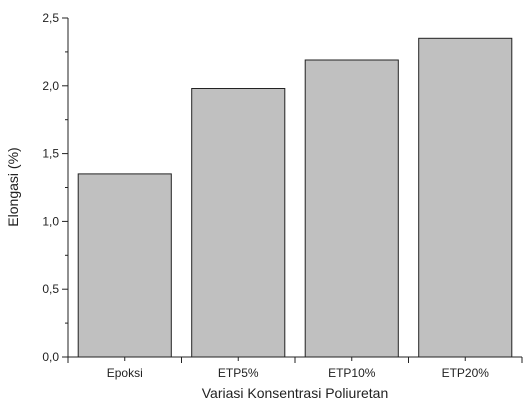  What do you see at coordinates (50, 357) in the screenshot?
I see `y-tick-label-0: 0,0` at bounding box center [50, 357].